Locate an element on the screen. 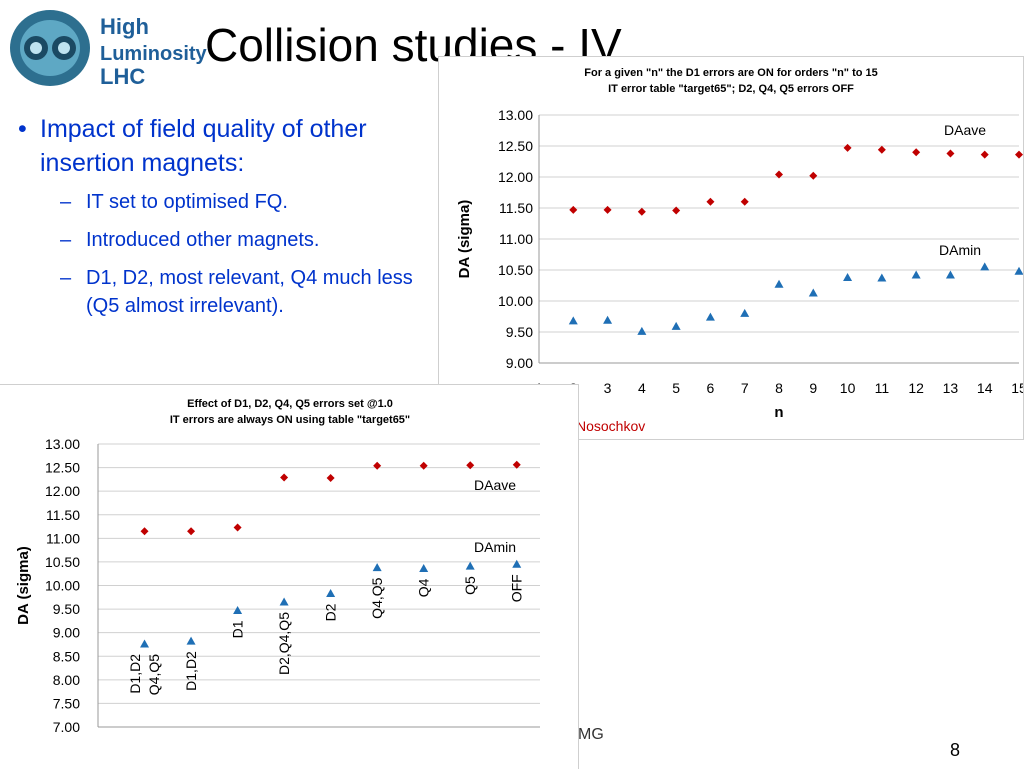 The height and width of the screenshot is (769, 1024). x-tick-label: 4 is located at coordinates (642, 388).